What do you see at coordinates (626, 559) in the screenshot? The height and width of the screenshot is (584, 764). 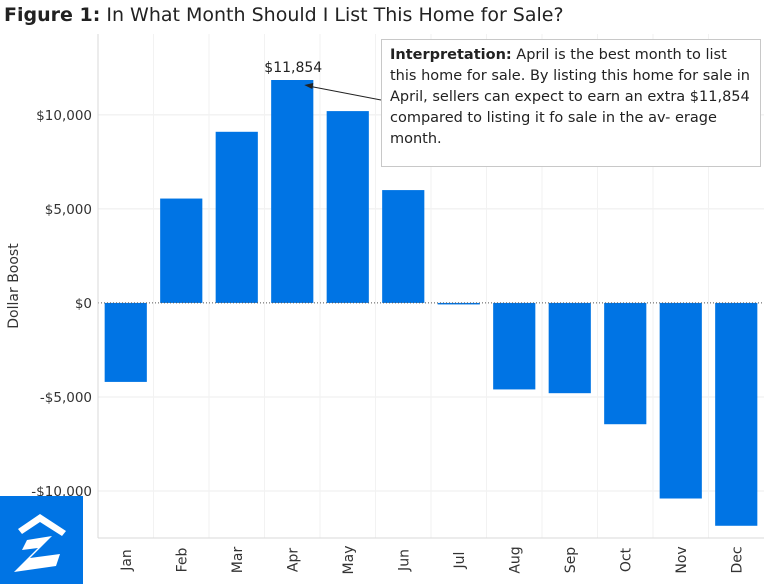 I see `x-tick-label: Oct` at bounding box center [626, 559].